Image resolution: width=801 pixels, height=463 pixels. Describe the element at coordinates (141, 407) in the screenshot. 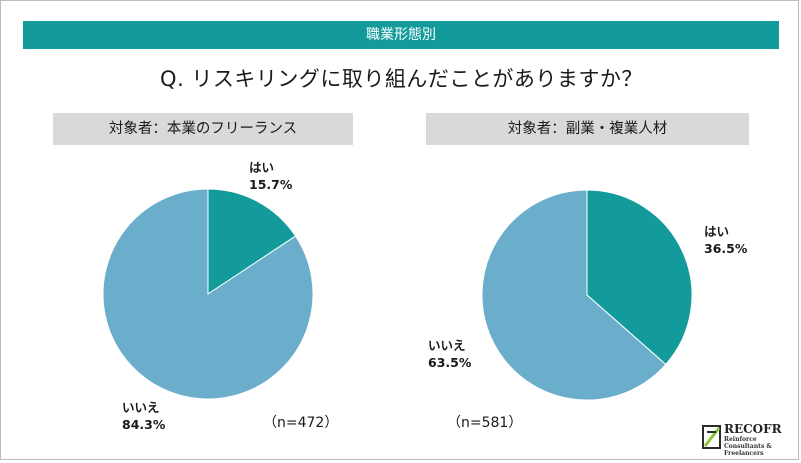

I see `left-no-name: いいえ` at that location.